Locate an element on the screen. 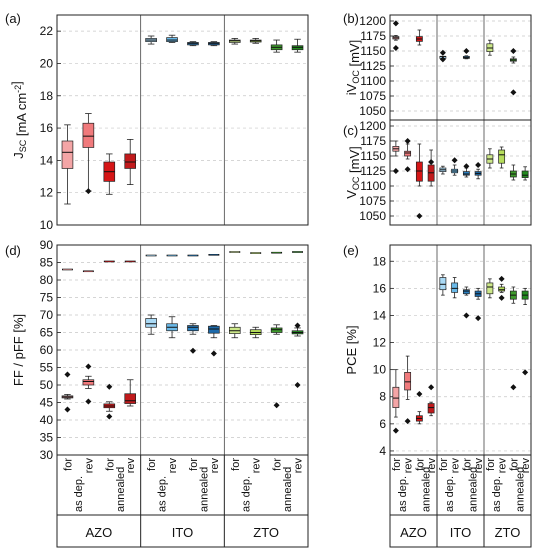 Image resolution: width=554 pixels, height=554 pixels. y-tick-label: 55 is located at coordinates (47, 368).